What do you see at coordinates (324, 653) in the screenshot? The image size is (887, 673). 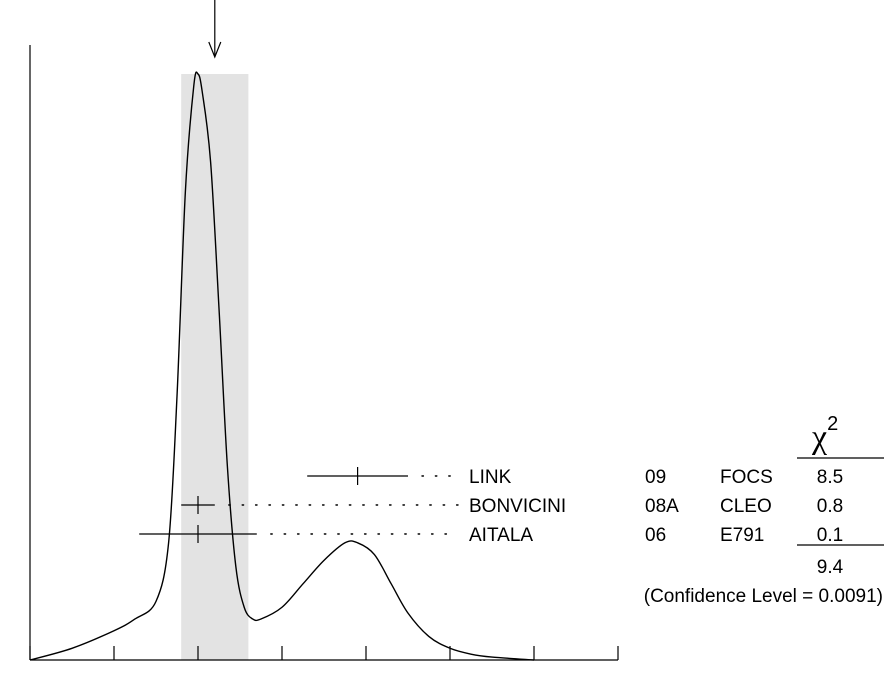 I see `x-axis-ticks: -0.200.20.40.60.811.2` at bounding box center [324, 653].